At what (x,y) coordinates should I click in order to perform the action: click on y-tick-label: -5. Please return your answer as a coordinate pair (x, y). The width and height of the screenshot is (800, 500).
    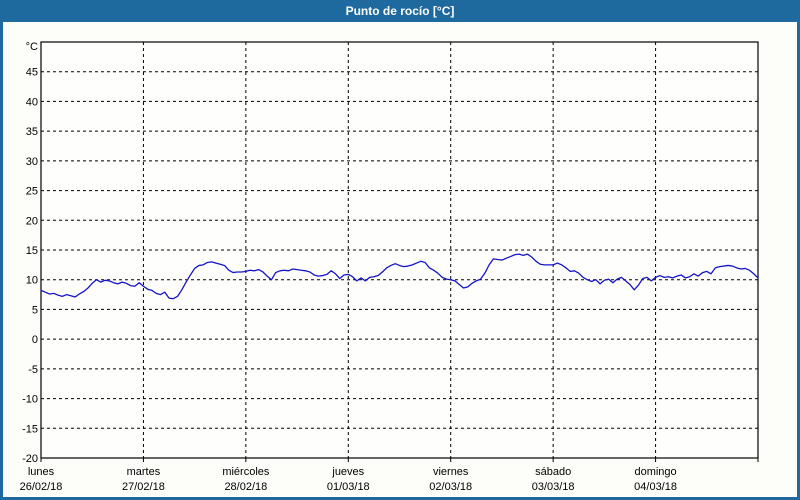
    Looking at the image, I should click on (33, 370).